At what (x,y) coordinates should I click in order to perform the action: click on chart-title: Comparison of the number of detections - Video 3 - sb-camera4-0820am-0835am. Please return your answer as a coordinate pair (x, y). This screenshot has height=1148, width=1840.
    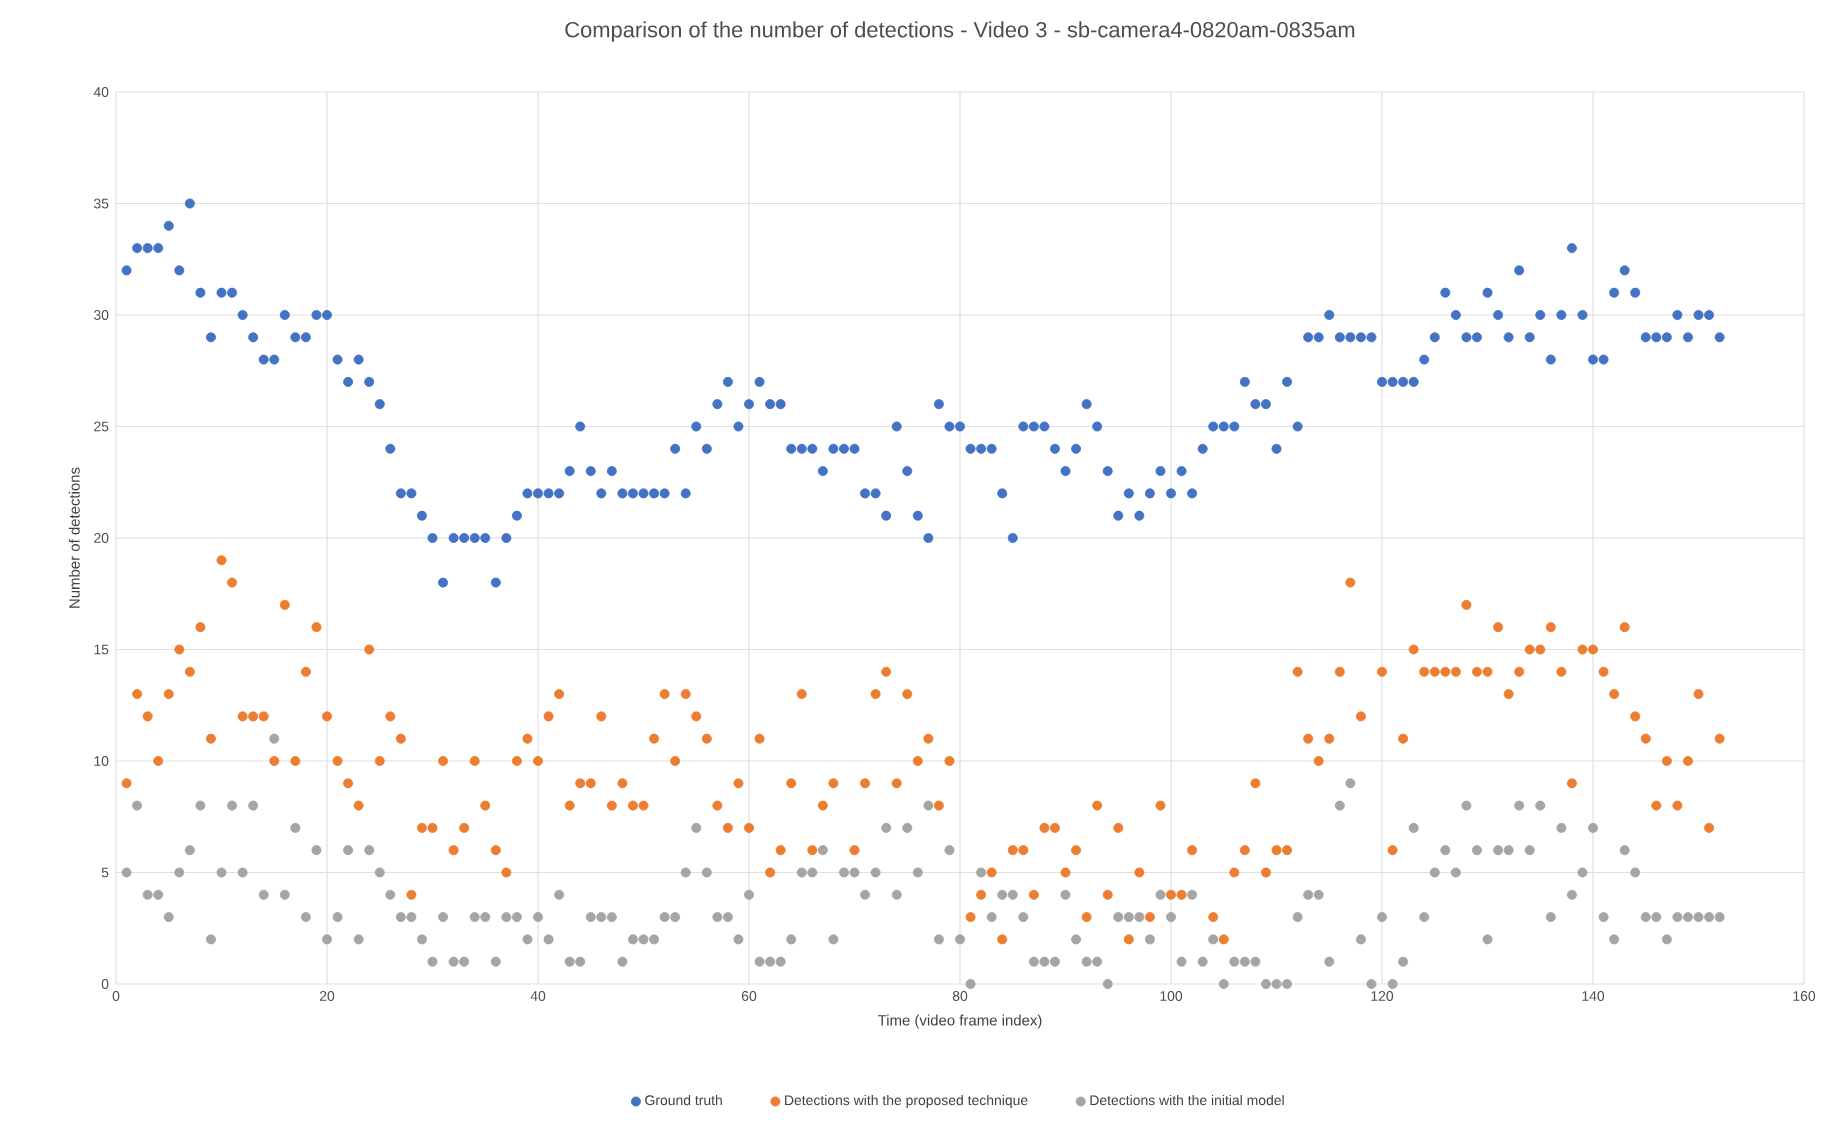
    Looking at the image, I should click on (960, 31).